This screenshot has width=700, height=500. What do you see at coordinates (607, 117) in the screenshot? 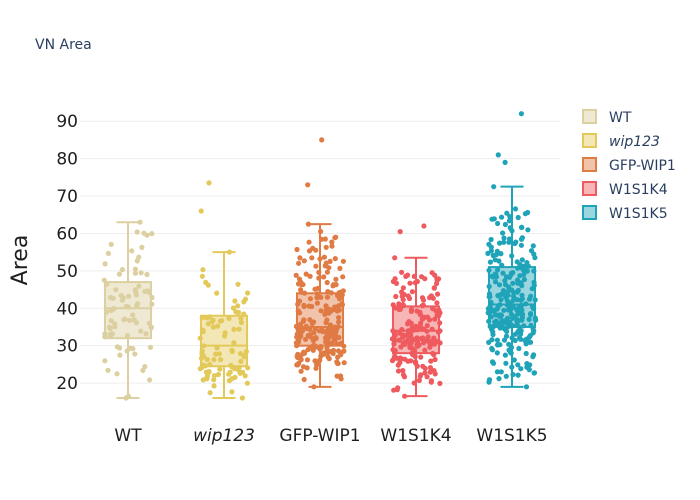
I see `legend-item: WT` at bounding box center [607, 117].